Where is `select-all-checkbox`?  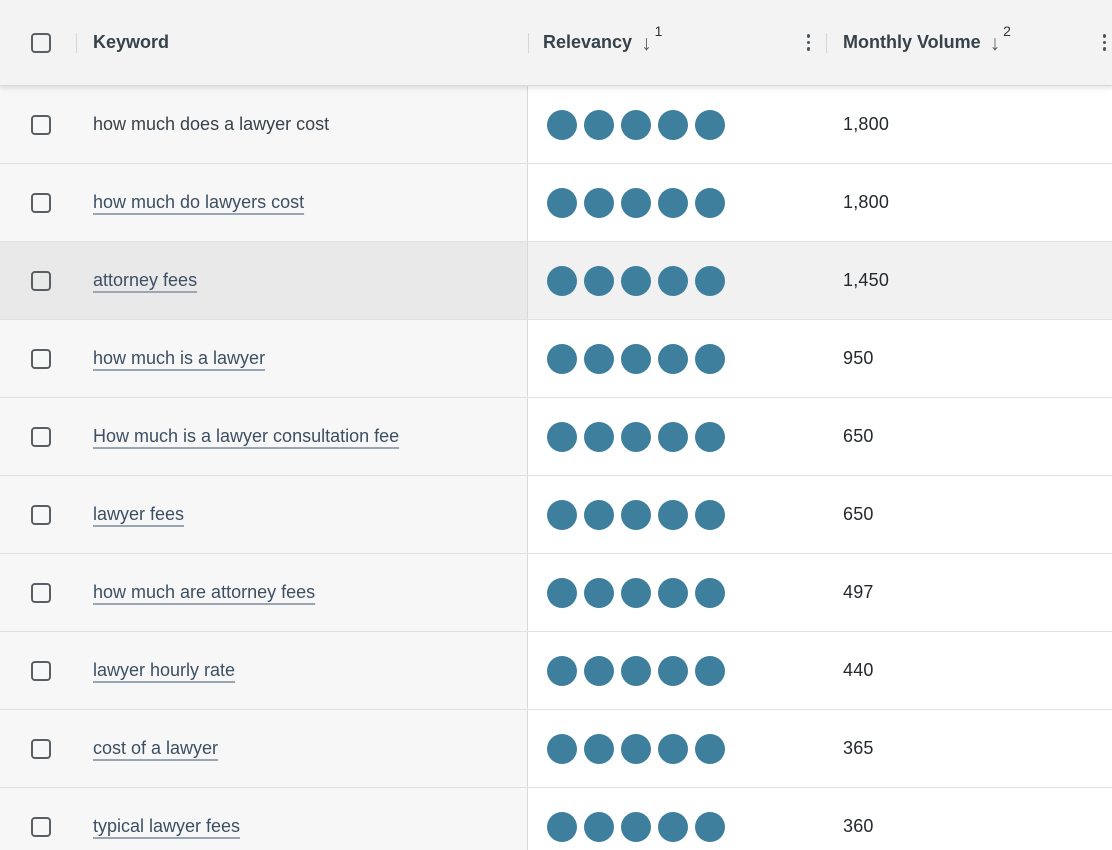
select-all-checkbox is located at coordinates (41, 42).